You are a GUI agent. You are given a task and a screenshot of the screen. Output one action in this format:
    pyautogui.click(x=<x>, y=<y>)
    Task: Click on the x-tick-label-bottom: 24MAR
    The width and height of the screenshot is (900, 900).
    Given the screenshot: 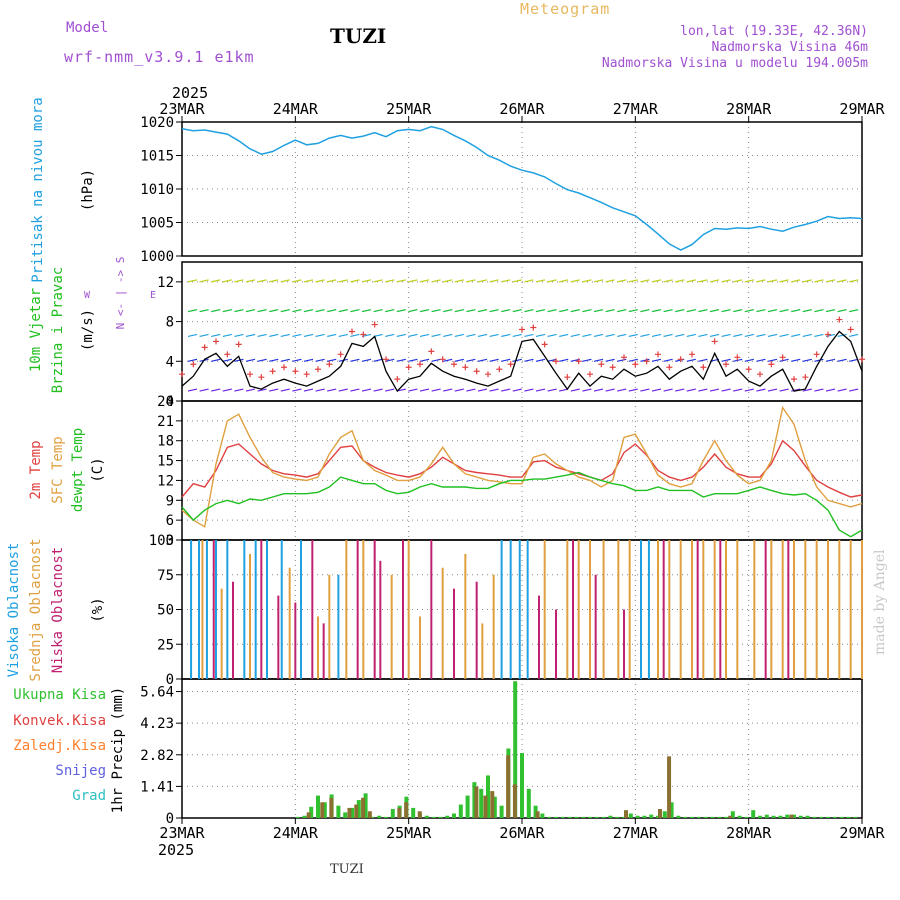 What is the action you would take?
    pyautogui.click(x=296, y=833)
    